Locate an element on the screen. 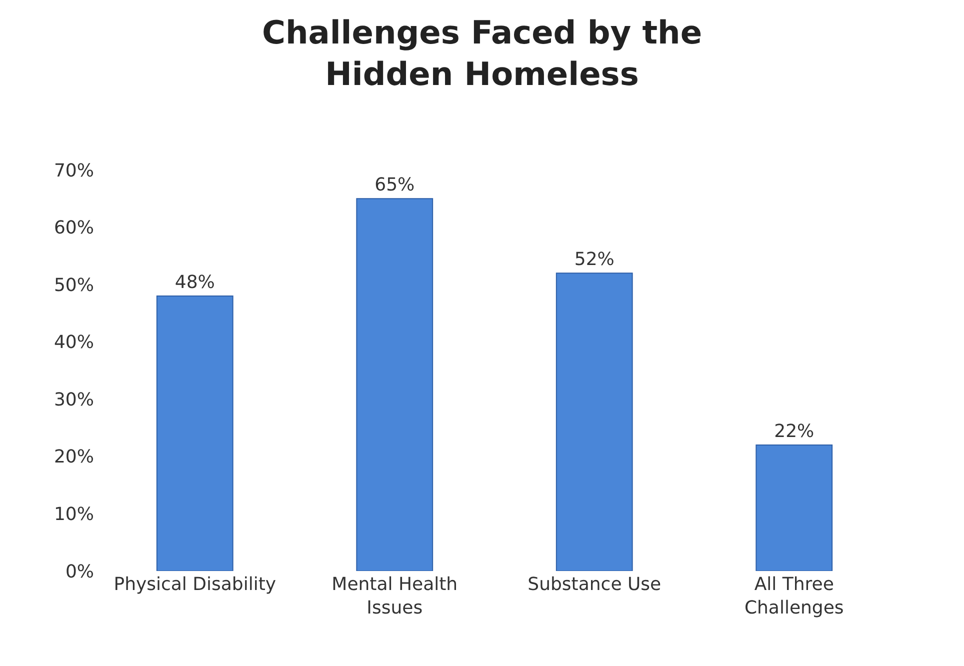 This screenshot has width=964, height=666. data-label: 52% is located at coordinates (594, 259).